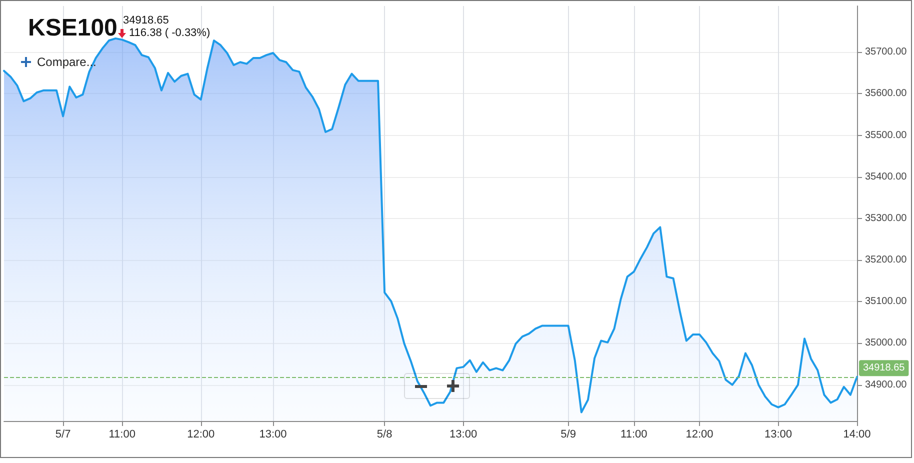 The height and width of the screenshot is (463, 914). Describe the element at coordinates (73, 28) in the screenshot. I see `chart-title: KSE100` at that location.